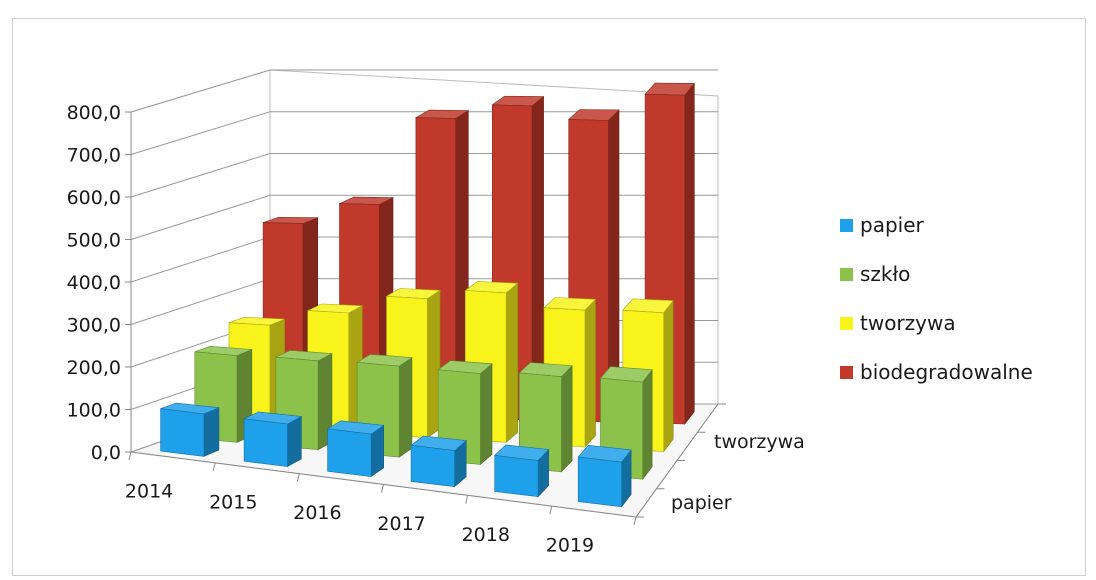 The image size is (1096, 580). What do you see at coordinates (149, 491) in the screenshot?
I see `x-tick-label: 2014` at bounding box center [149, 491].